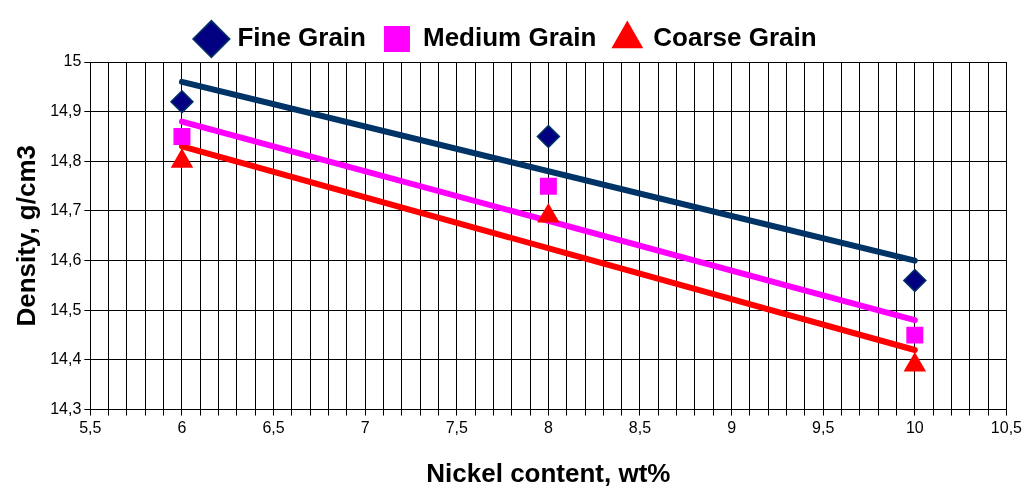  What do you see at coordinates (1006, 427) in the screenshot?
I see `x-tick-label: 10,5` at bounding box center [1006, 427].